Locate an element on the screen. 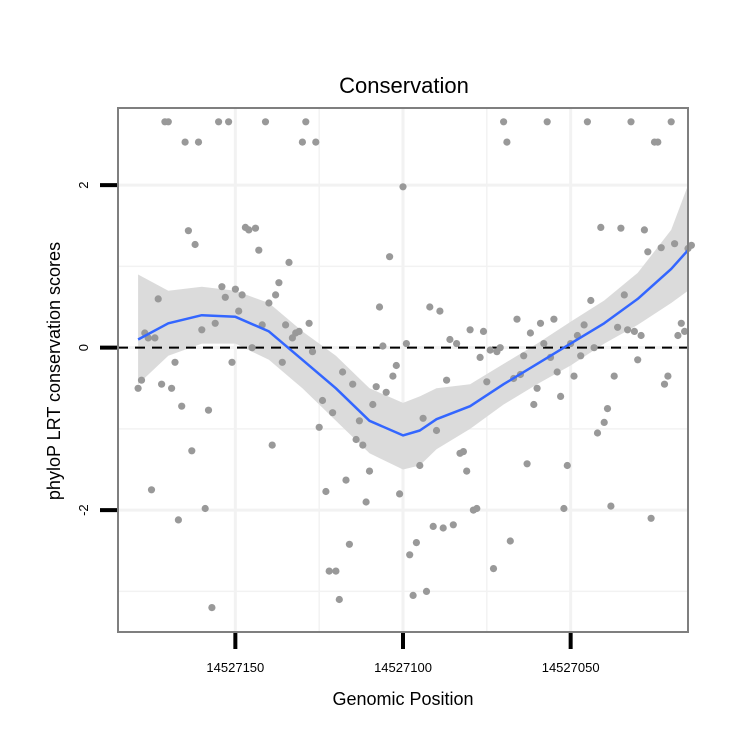  y-tick-label: 0 is located at coordinates (83, 347).